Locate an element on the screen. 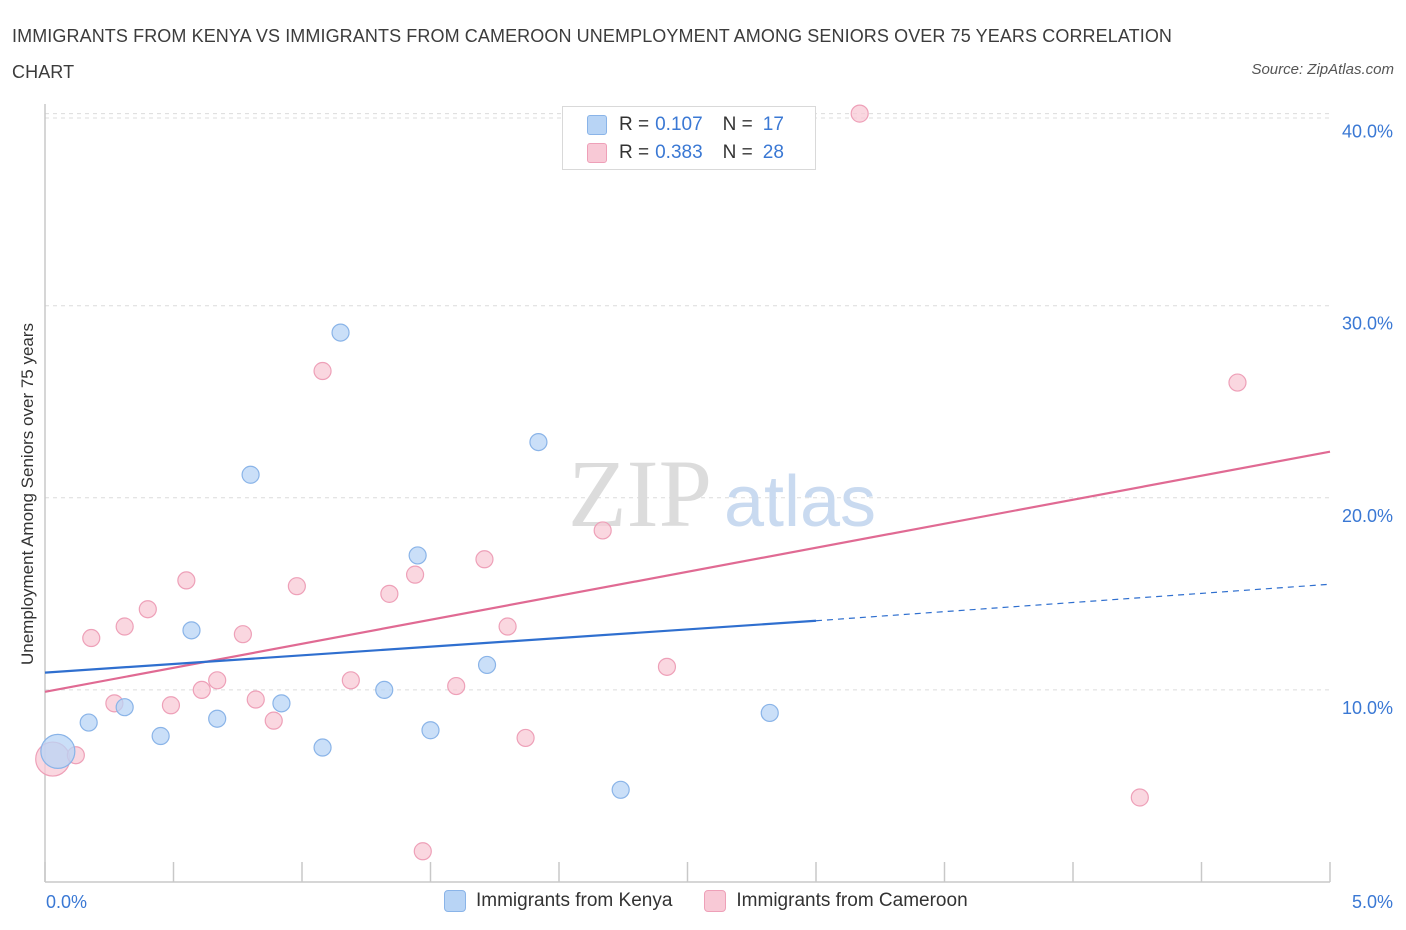  watermark: ZIP atlas is located at coordinates (722, 493).